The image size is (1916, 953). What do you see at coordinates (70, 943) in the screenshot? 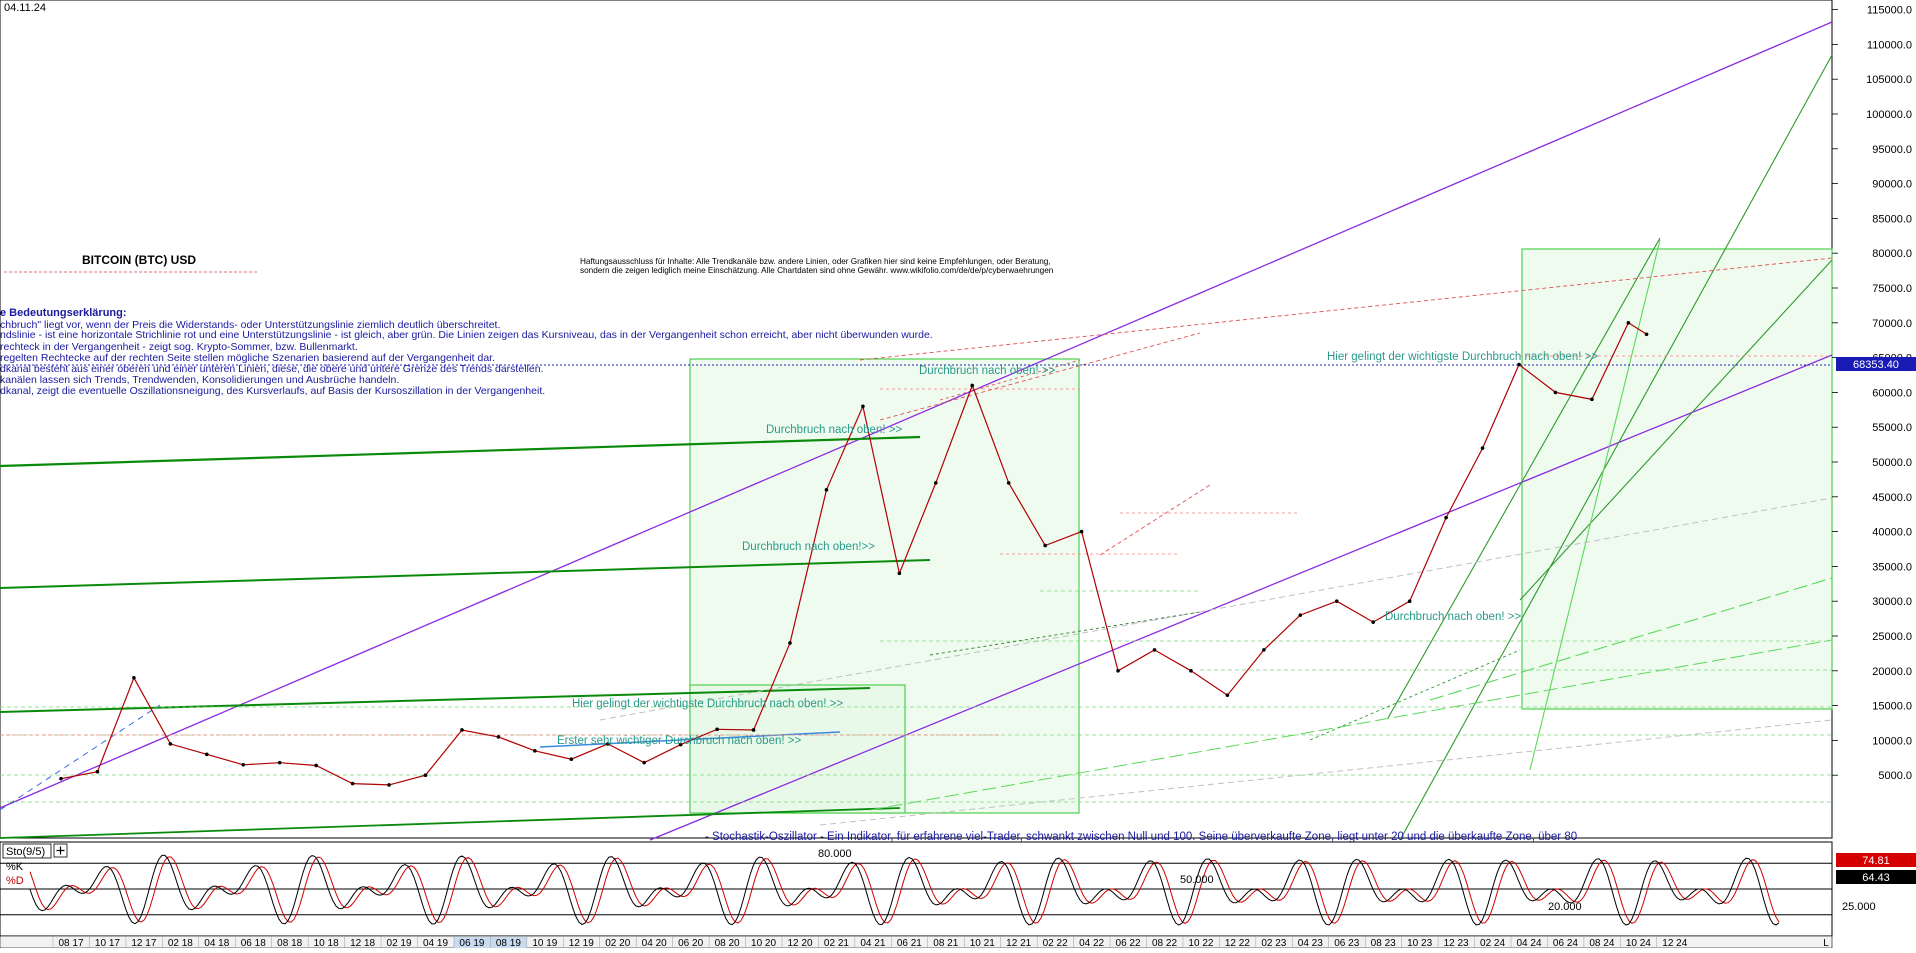
I see `x-tick-label: 08 17` at bounding box center [70, 943].